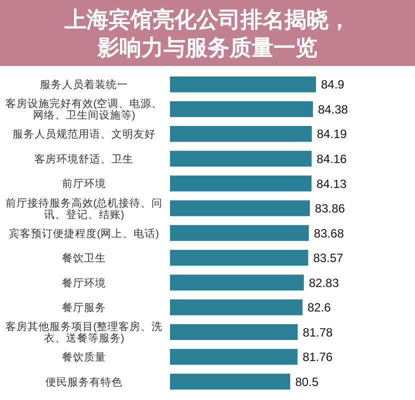 The width and height of the screenshot is (415, 400). Describe the element at coordinates (84, 208) in the screenshot. I see `y-tick-label: 前厅接待服务高效(总机接待、问讯、登记、结账)` at that location.